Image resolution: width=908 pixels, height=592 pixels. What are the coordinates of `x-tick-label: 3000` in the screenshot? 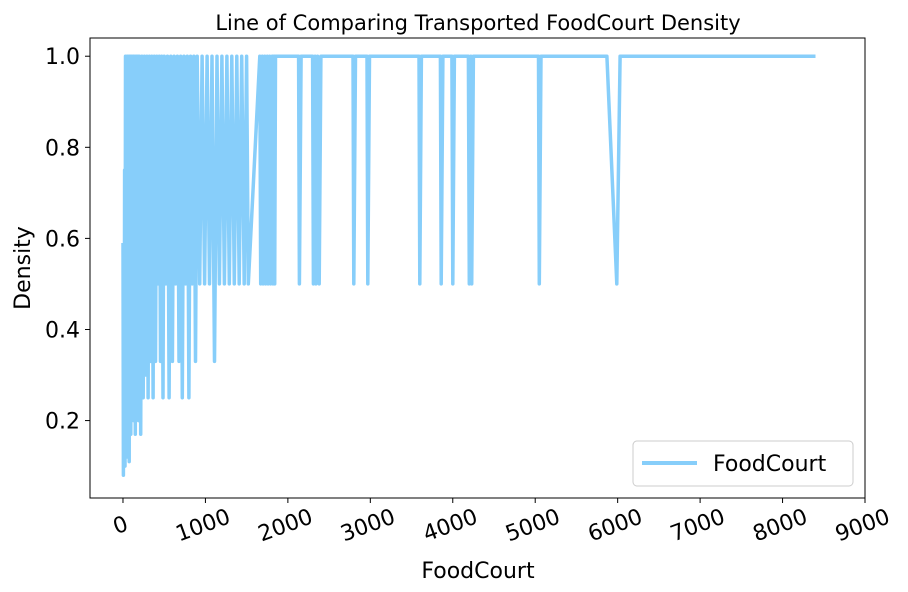 It's located at (368, 526).